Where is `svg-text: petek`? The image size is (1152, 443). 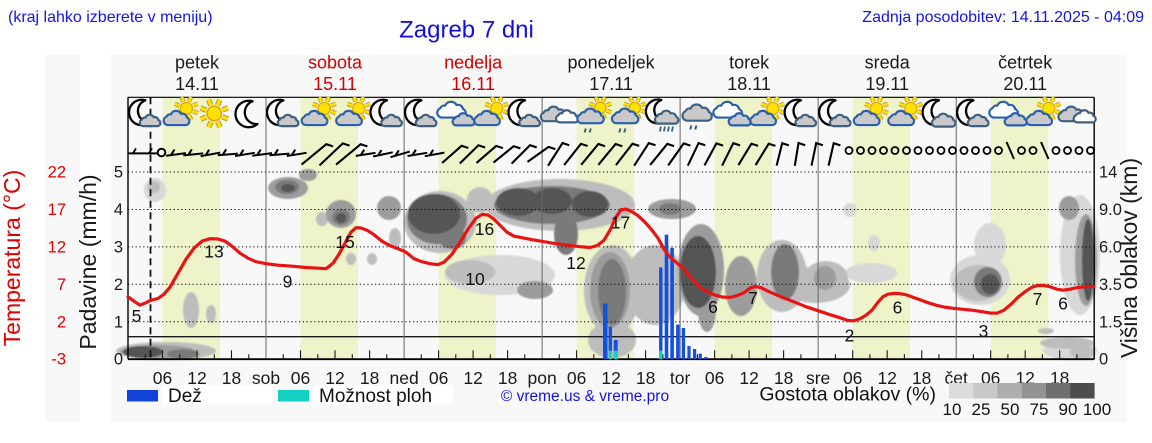 svg-text: petek is located at coordinates (197, 63).